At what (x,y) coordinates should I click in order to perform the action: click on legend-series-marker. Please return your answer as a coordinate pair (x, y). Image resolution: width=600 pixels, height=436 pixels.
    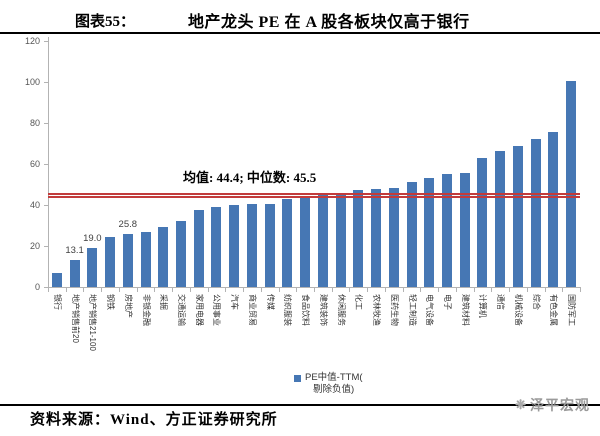
    Looking at the image, I should click on (297, 378).